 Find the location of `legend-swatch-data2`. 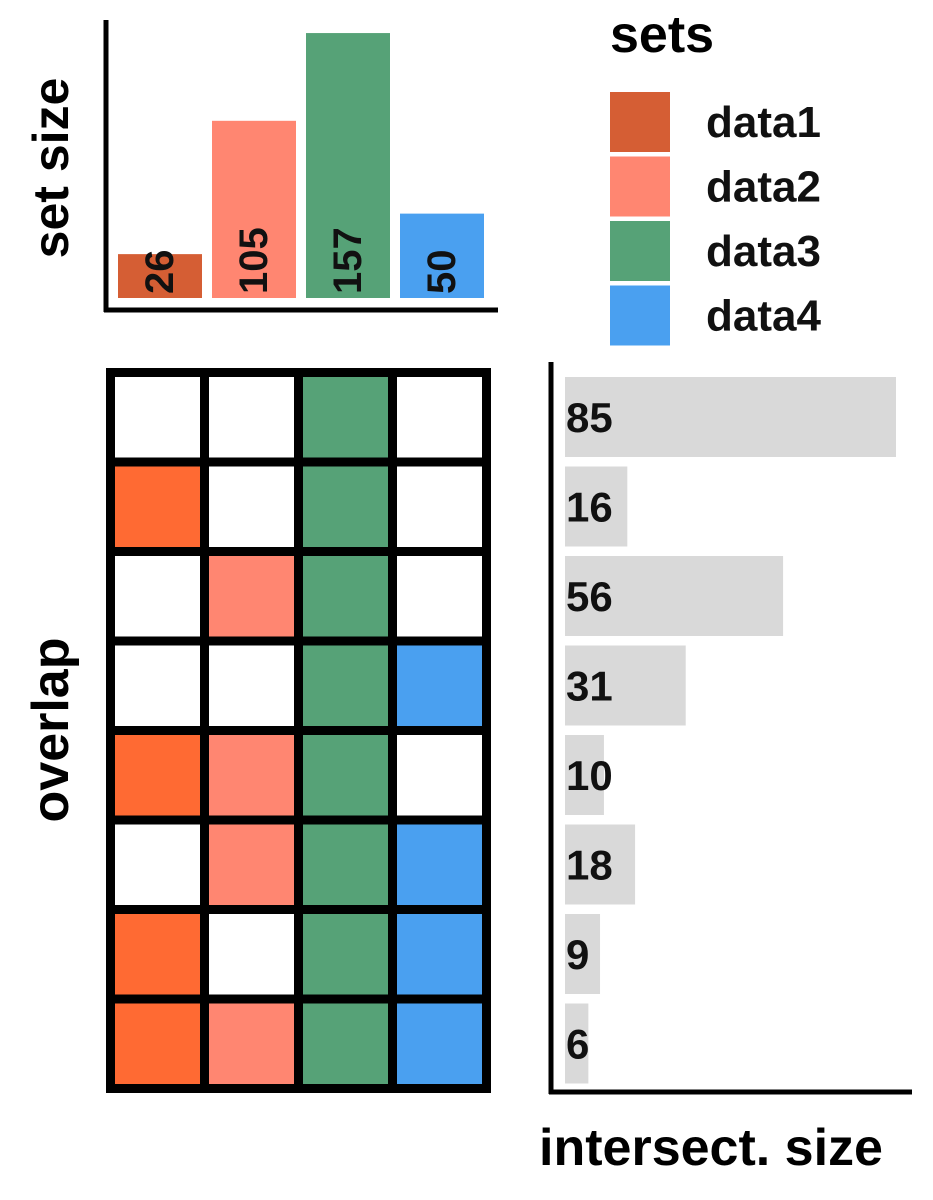

legend-swatch-data2 is located at coordinates (640, 186).